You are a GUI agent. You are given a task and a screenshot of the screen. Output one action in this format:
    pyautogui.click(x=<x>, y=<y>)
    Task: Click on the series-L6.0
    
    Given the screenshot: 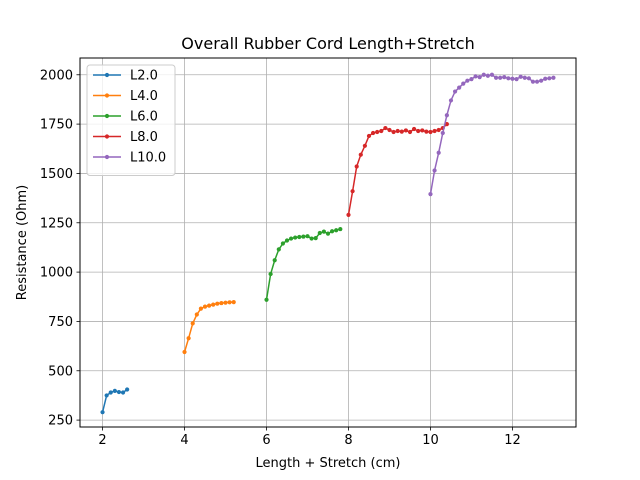 What is the action you would take?
    pyautogui.click(x=303, y=264)
    